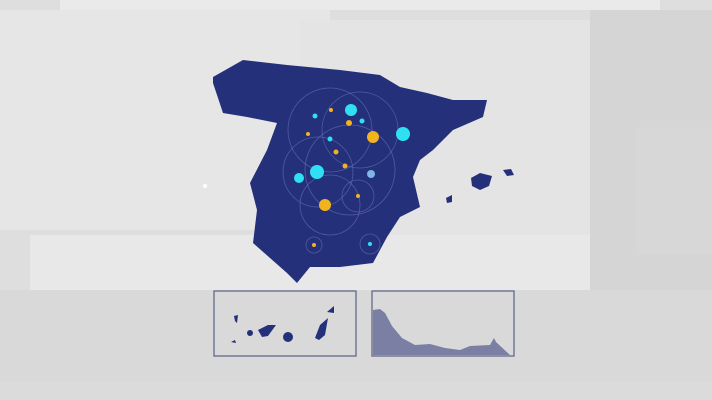  I want to click on inset-north-africa-coast, so click(443, 323).